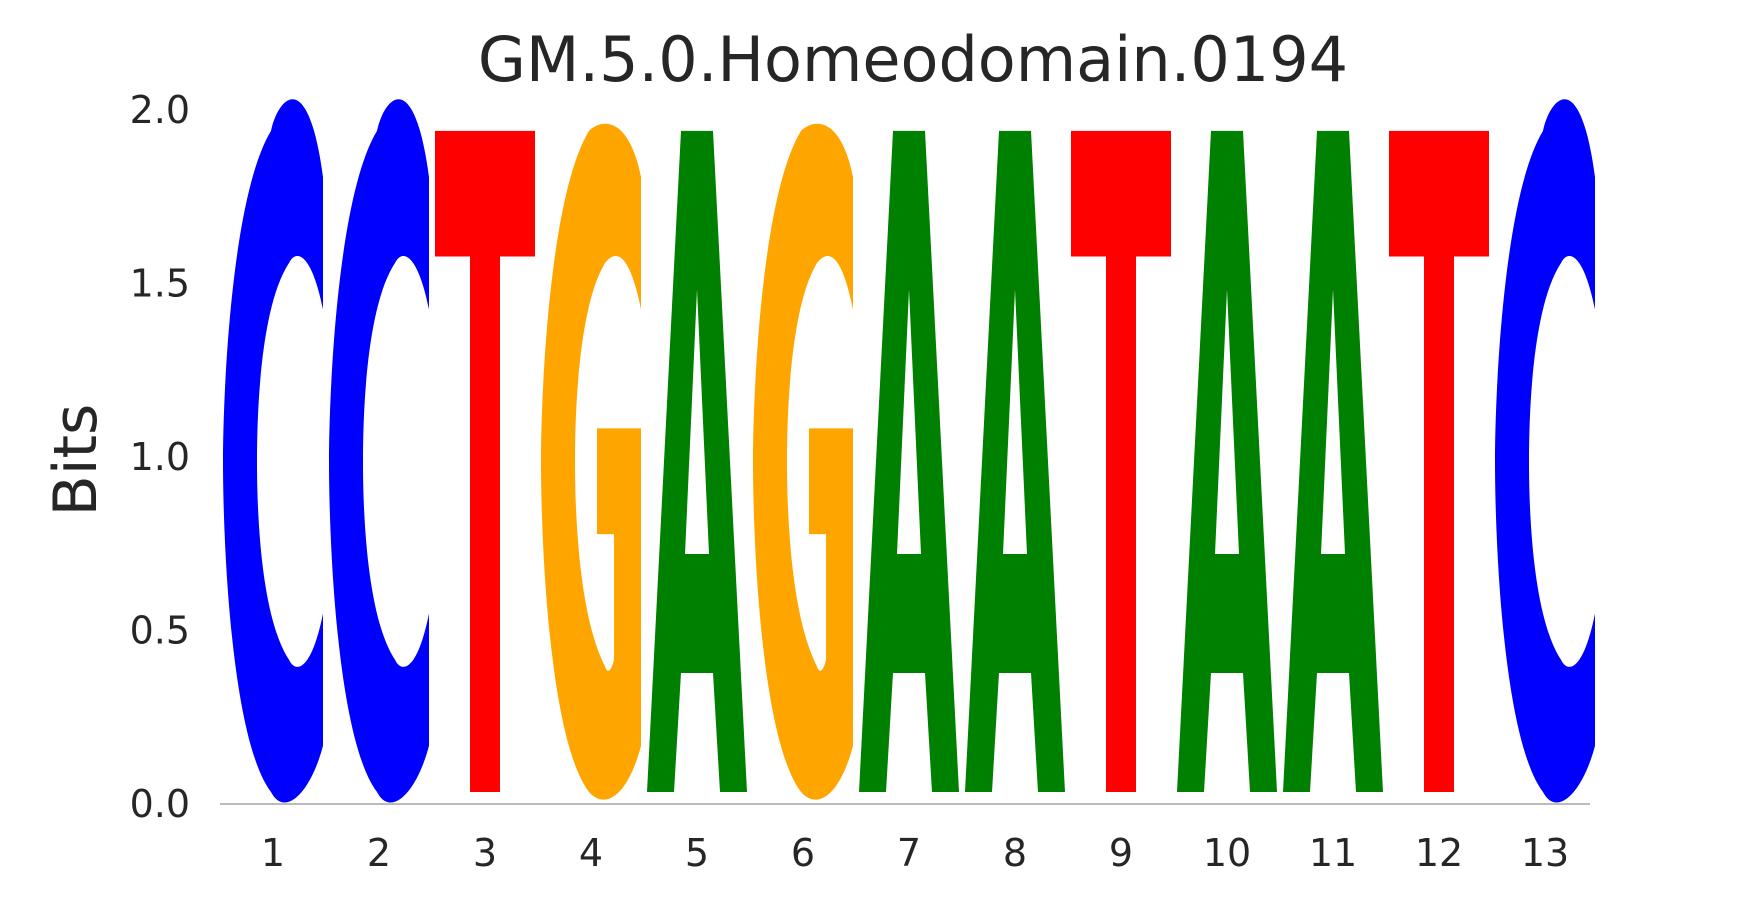  Describe the element at coordinates (803, 853) in the screenshot. I see `x-tick-label: 6` at that location.